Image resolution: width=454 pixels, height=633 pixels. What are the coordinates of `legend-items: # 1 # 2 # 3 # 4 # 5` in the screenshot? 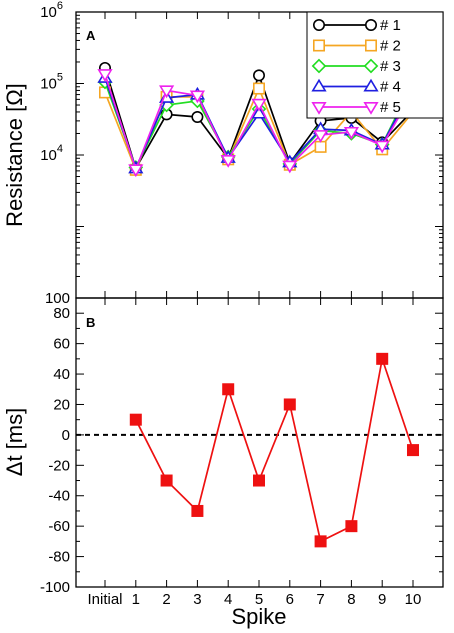 It's located at (356, 66).